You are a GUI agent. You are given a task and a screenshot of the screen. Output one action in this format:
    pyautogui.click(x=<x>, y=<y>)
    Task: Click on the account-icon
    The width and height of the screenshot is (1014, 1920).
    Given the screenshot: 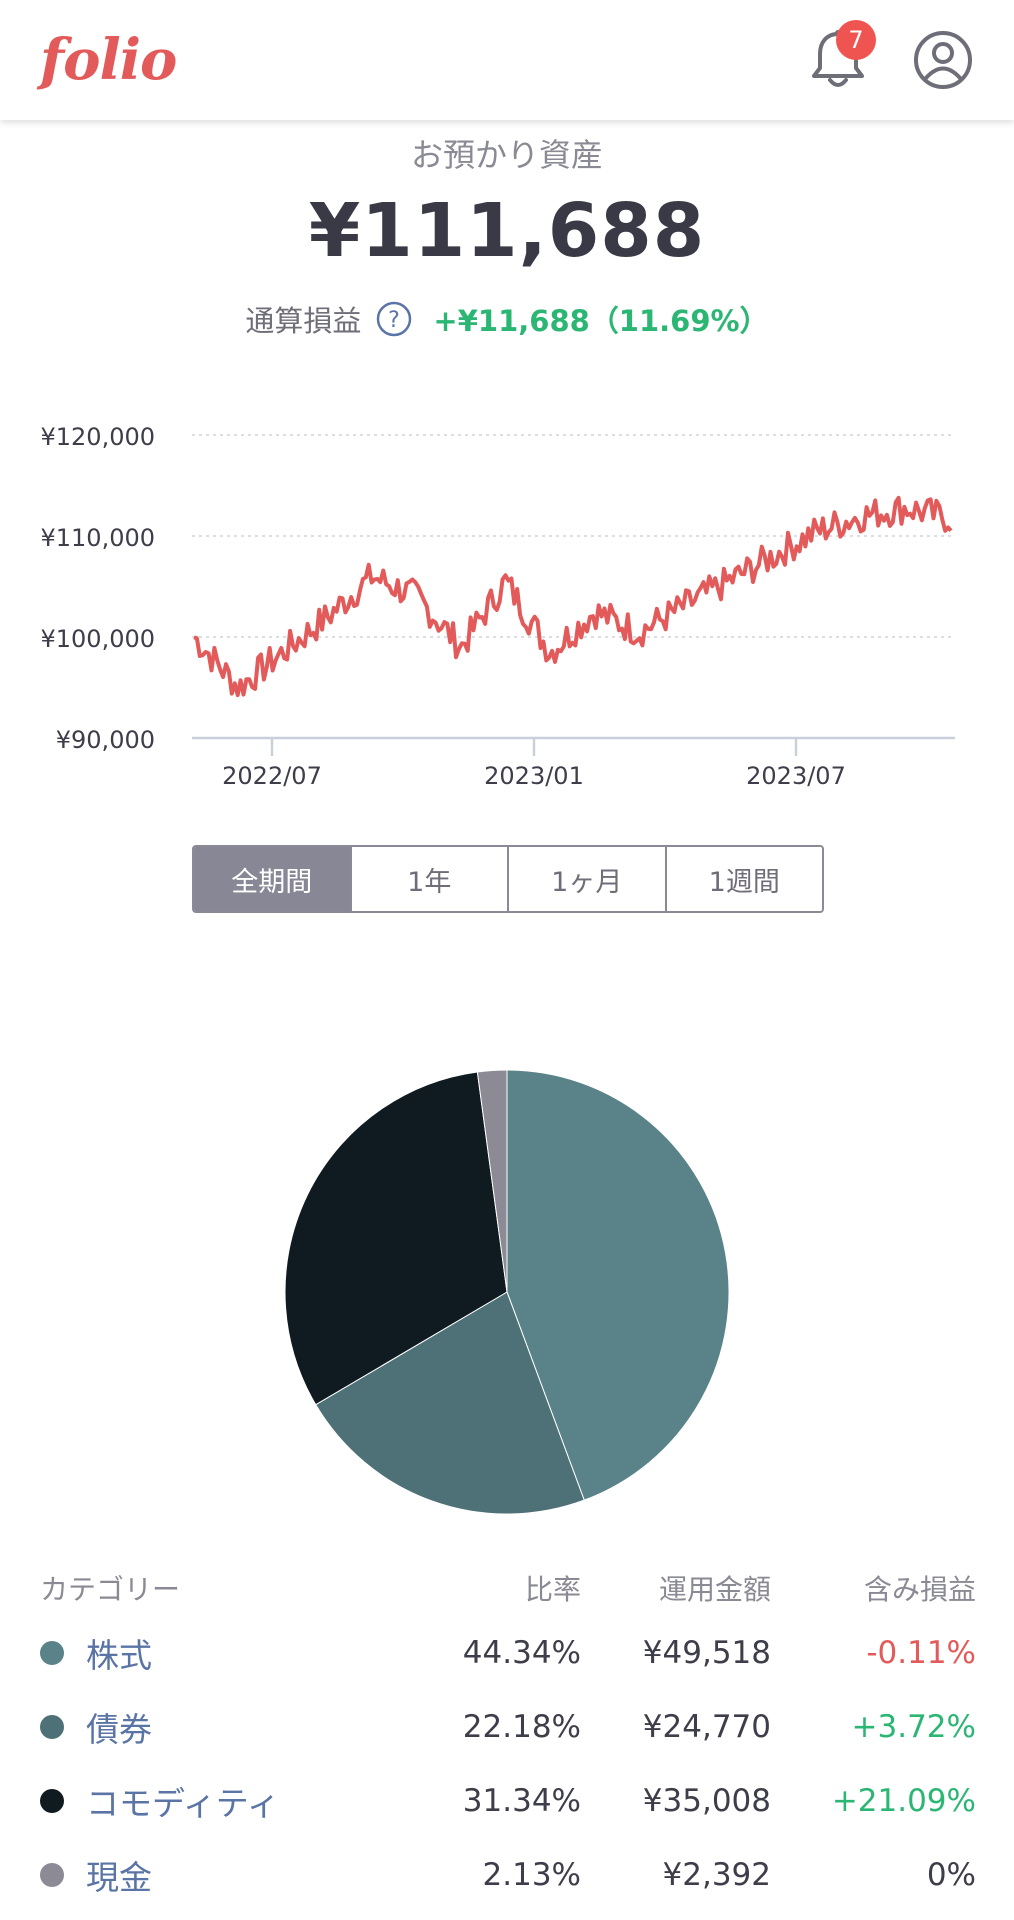 What is the action you would take?
    pyautogui.click(x=943, y=60)
    